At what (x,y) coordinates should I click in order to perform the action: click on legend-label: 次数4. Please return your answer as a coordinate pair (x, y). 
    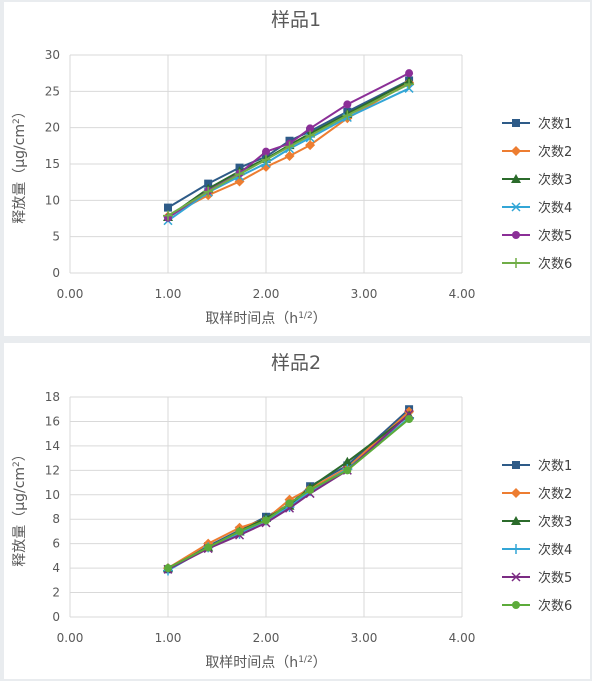
    Looking at the image, I should click on (555, 550).